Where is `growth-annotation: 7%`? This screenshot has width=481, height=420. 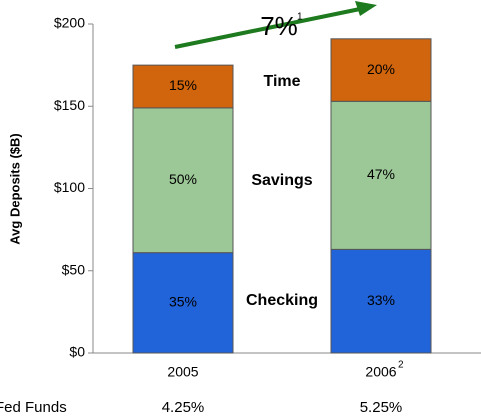 growth-annotation: 7% is located at coordinates (279, 26).